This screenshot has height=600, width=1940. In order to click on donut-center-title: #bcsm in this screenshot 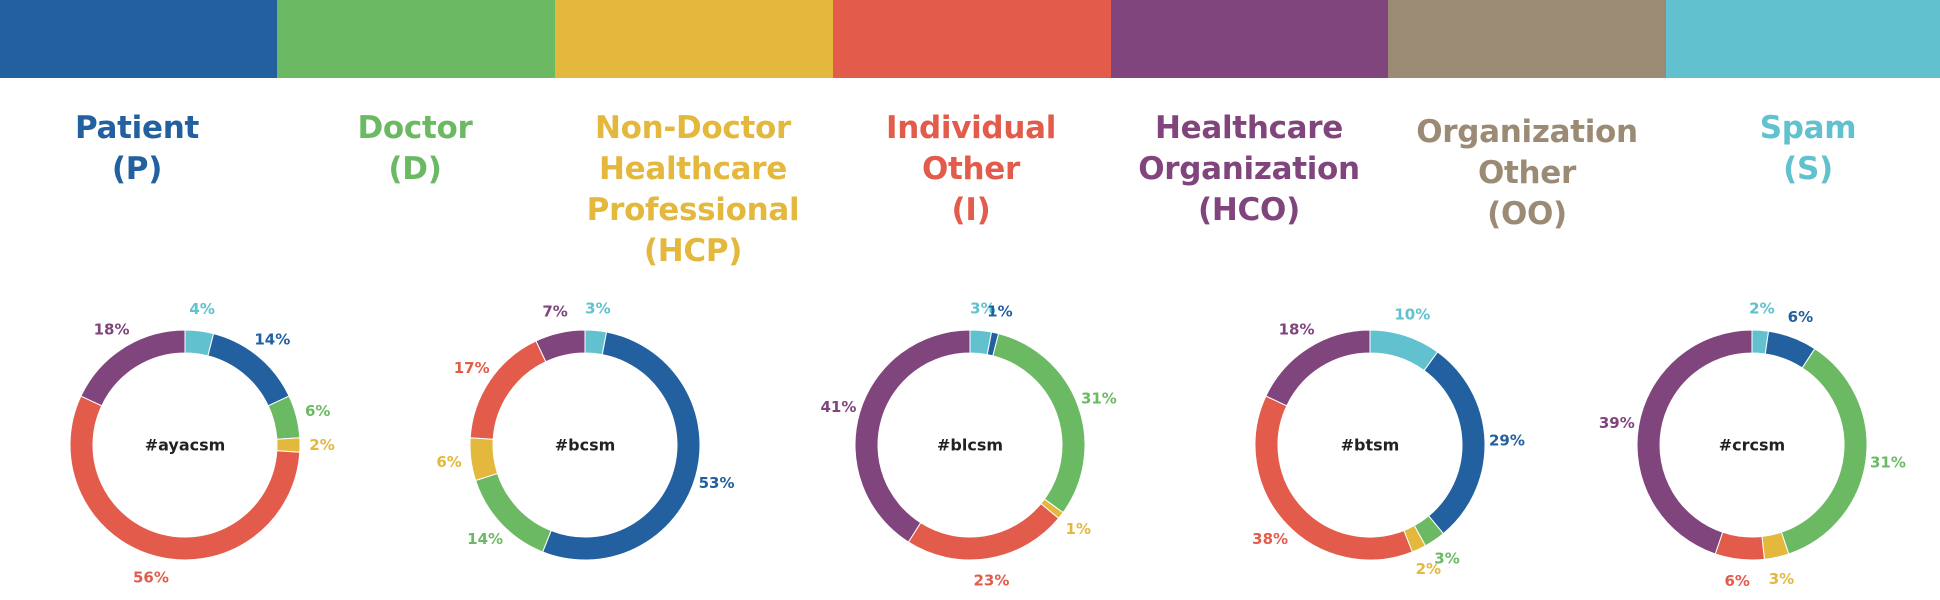, I will do `click(585, 445)`.